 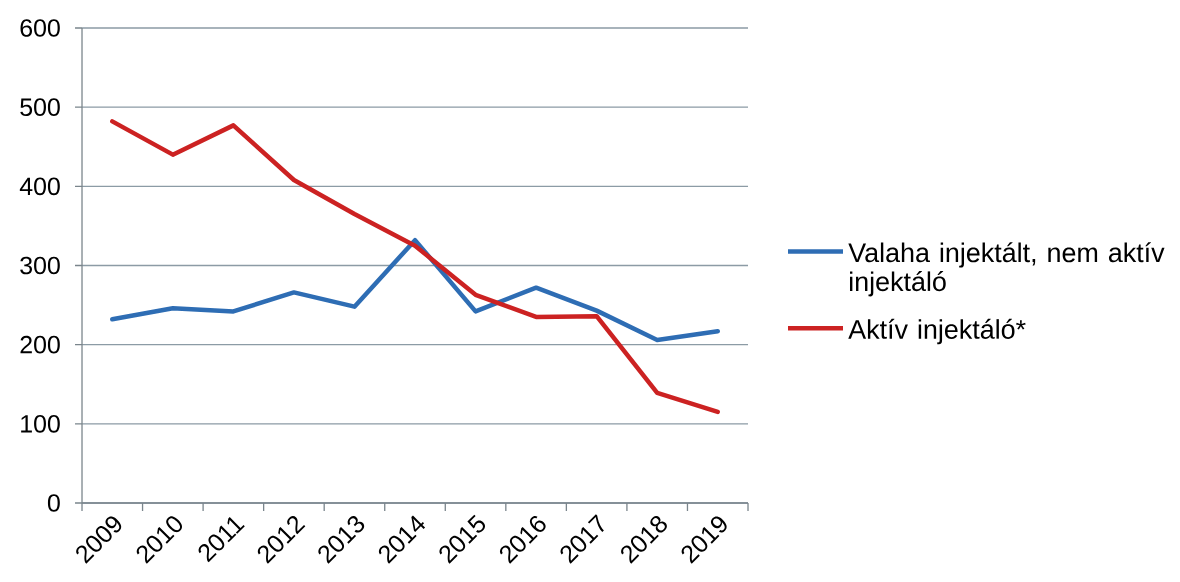 What do you see at coordinates (1006, 269) in the screenshot?
I see `legend-label: Valaha injektált, nem aktív injektáló` at bounding box center [1006, 269].